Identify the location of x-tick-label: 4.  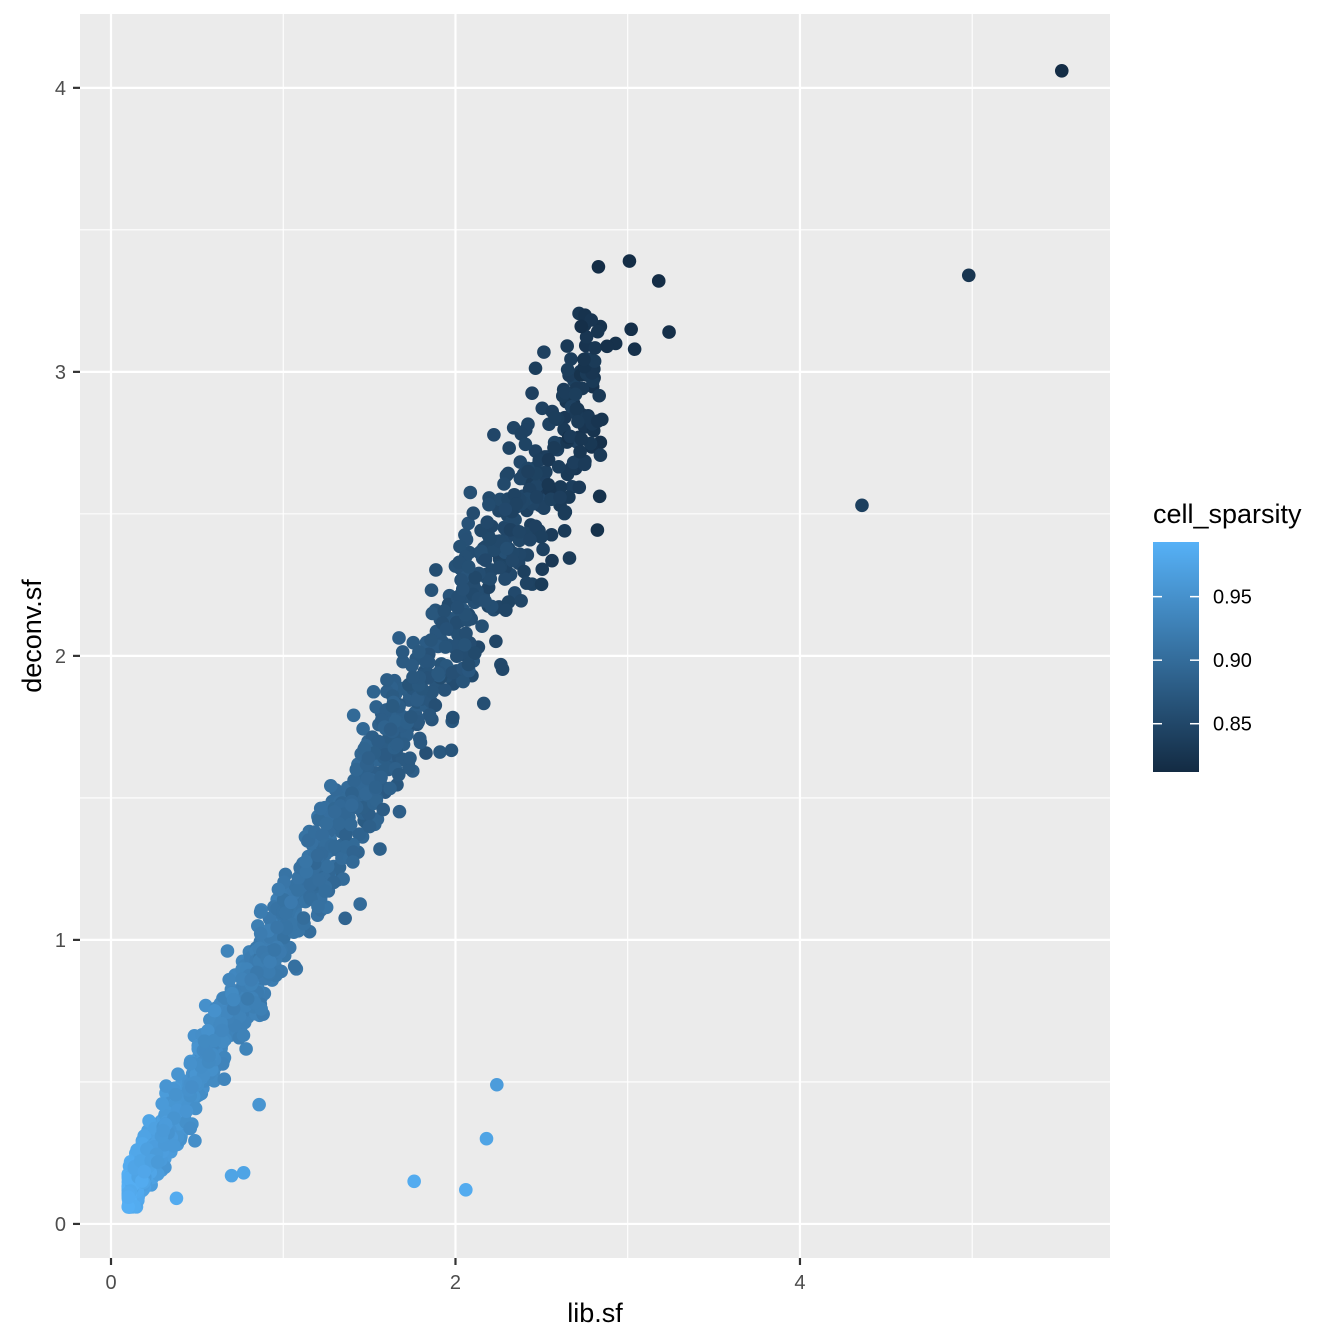
(799, 1283).